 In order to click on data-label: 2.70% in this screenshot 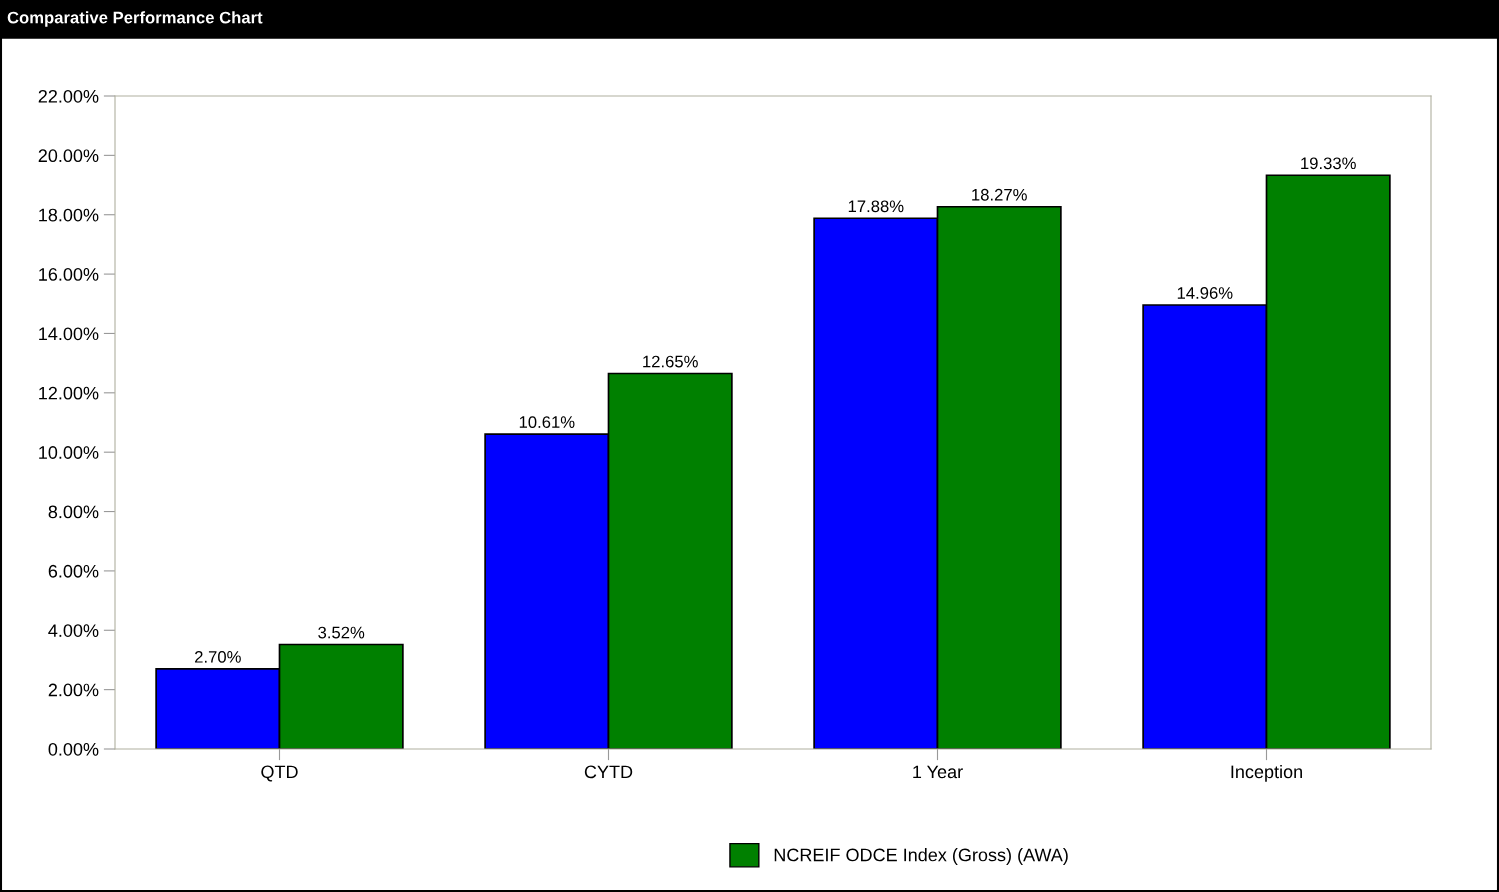, I will do `click(218, 656)`.